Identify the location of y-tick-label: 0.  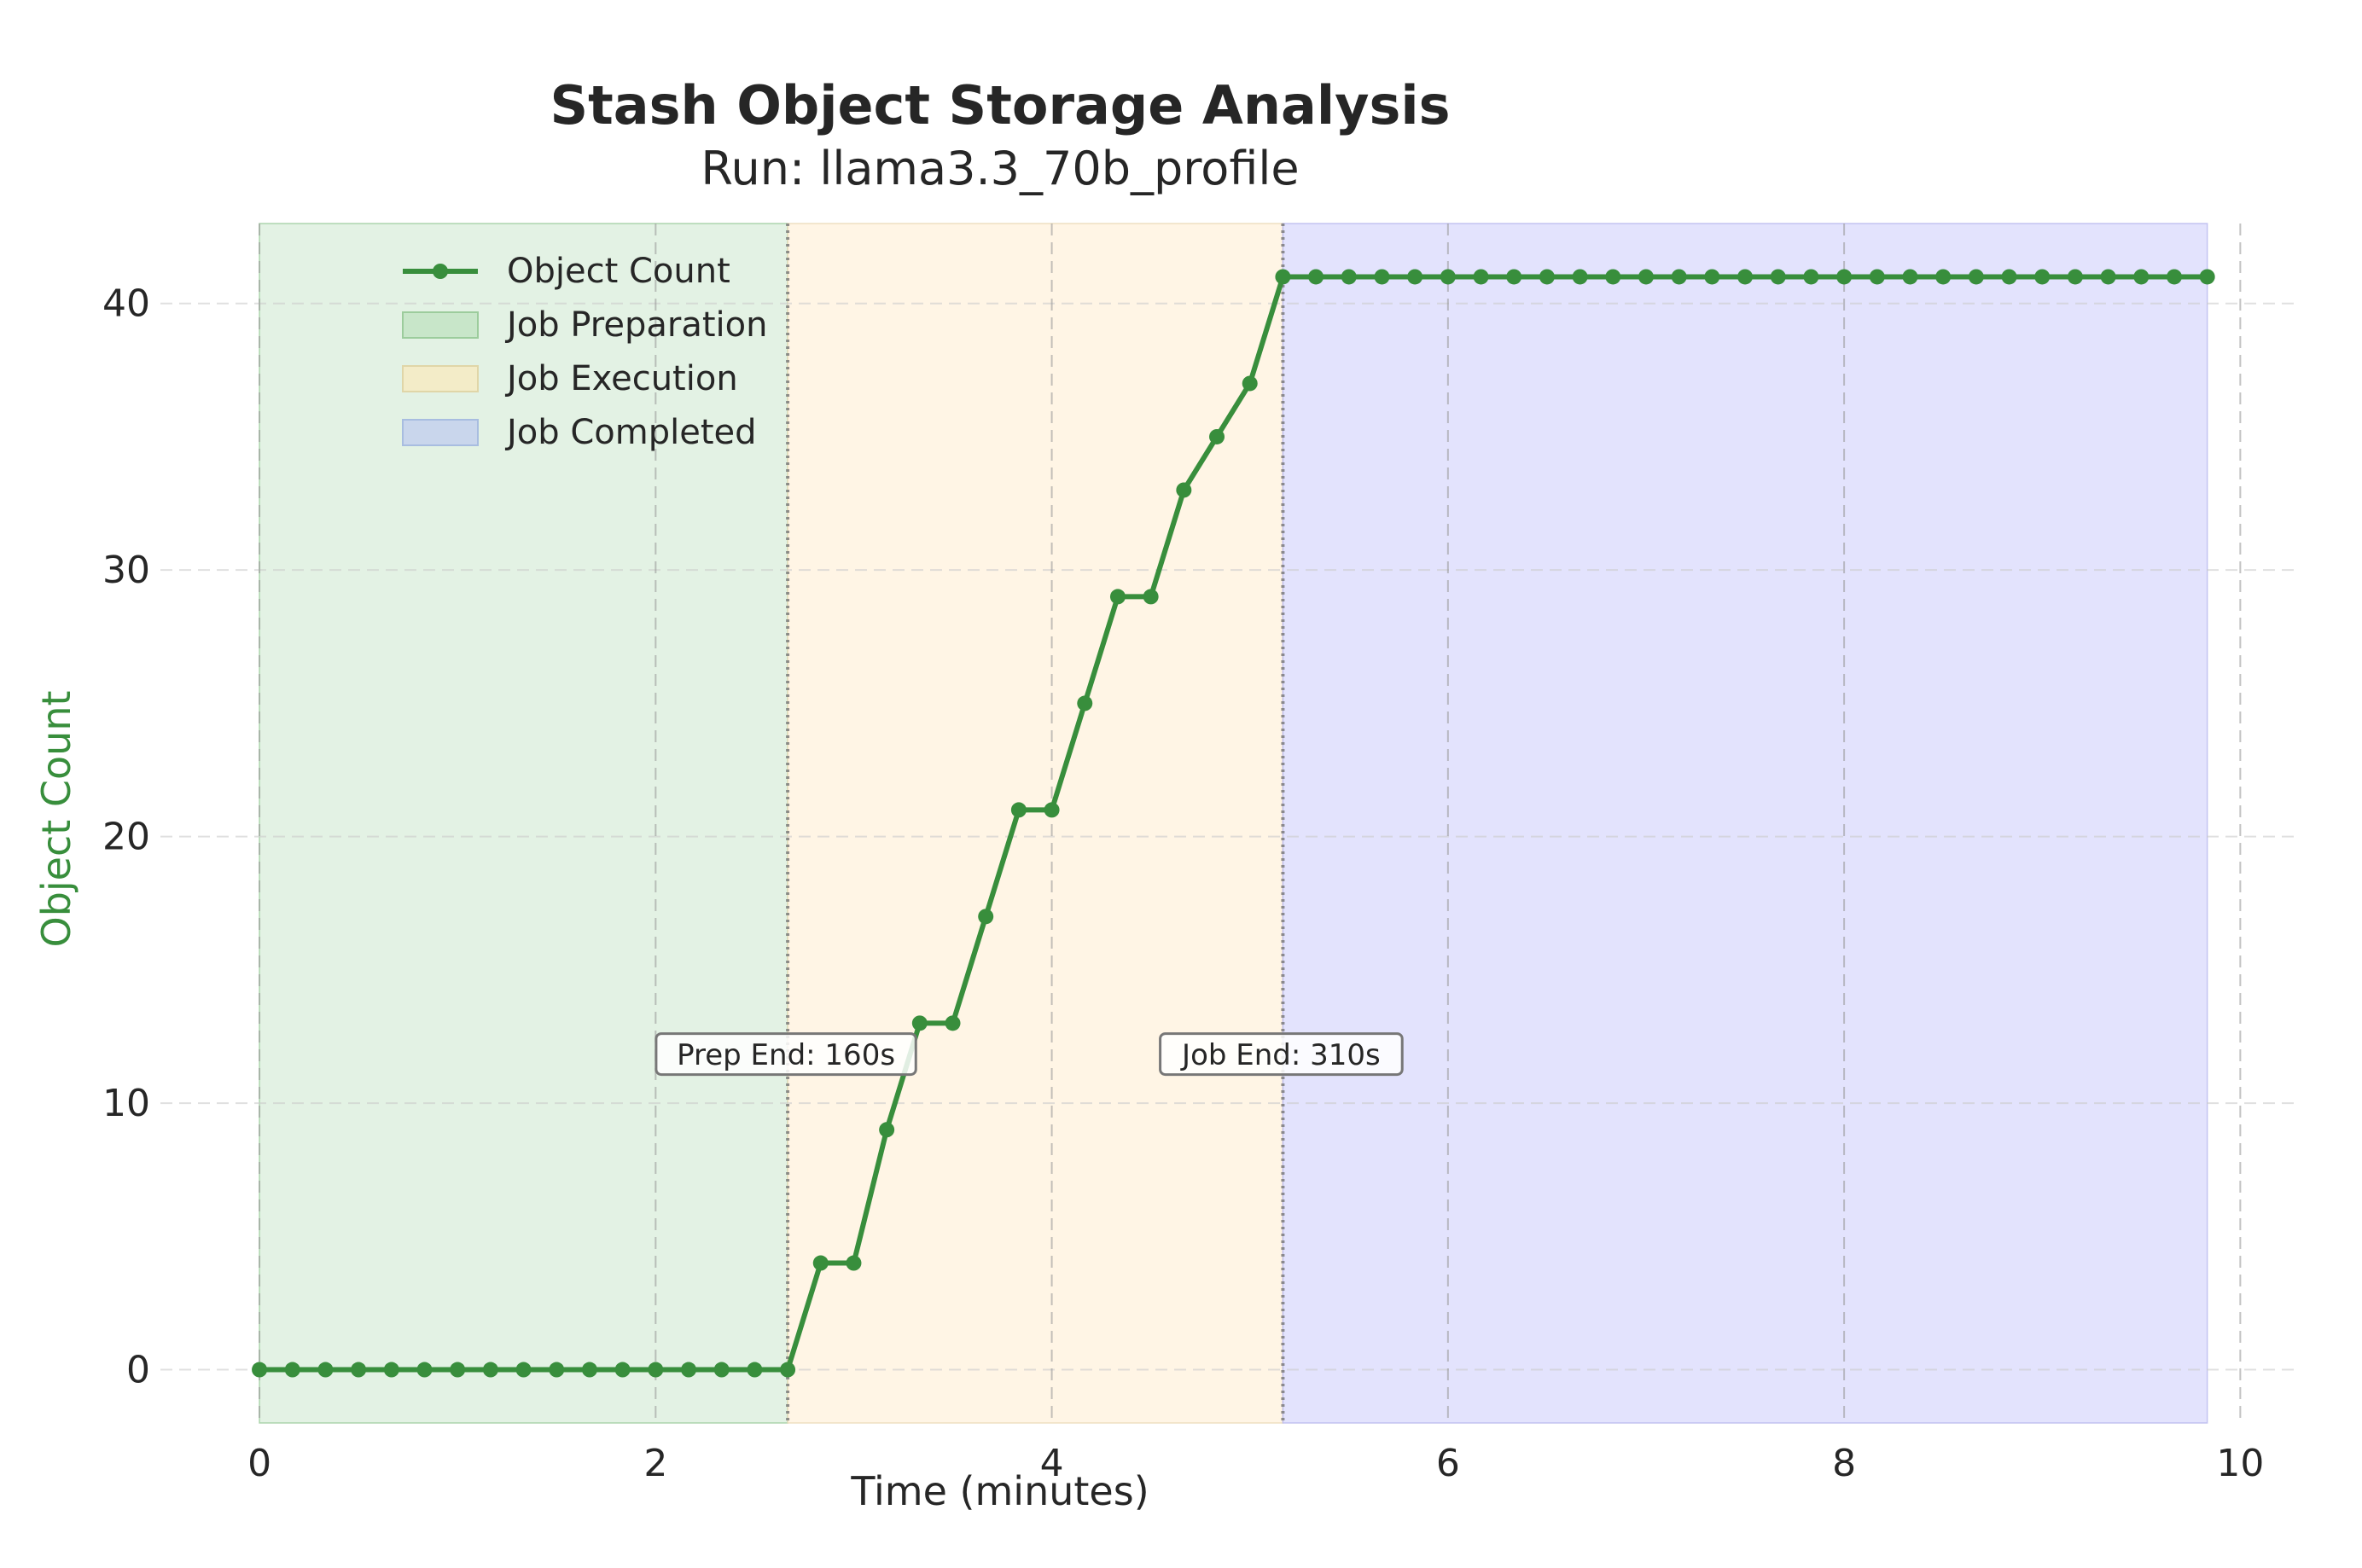
(138, 1370).